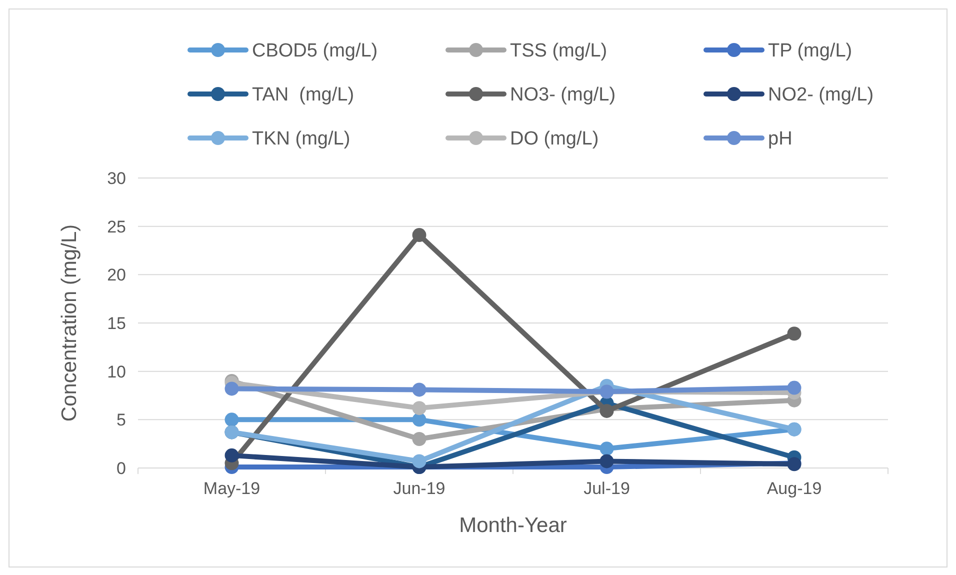 The width and height of the screenshot is (956, 575). What do you see at coordinates (116, 226) in the screenshot?
I see `y-tick-label: 25` at bounding box center [116, 226].